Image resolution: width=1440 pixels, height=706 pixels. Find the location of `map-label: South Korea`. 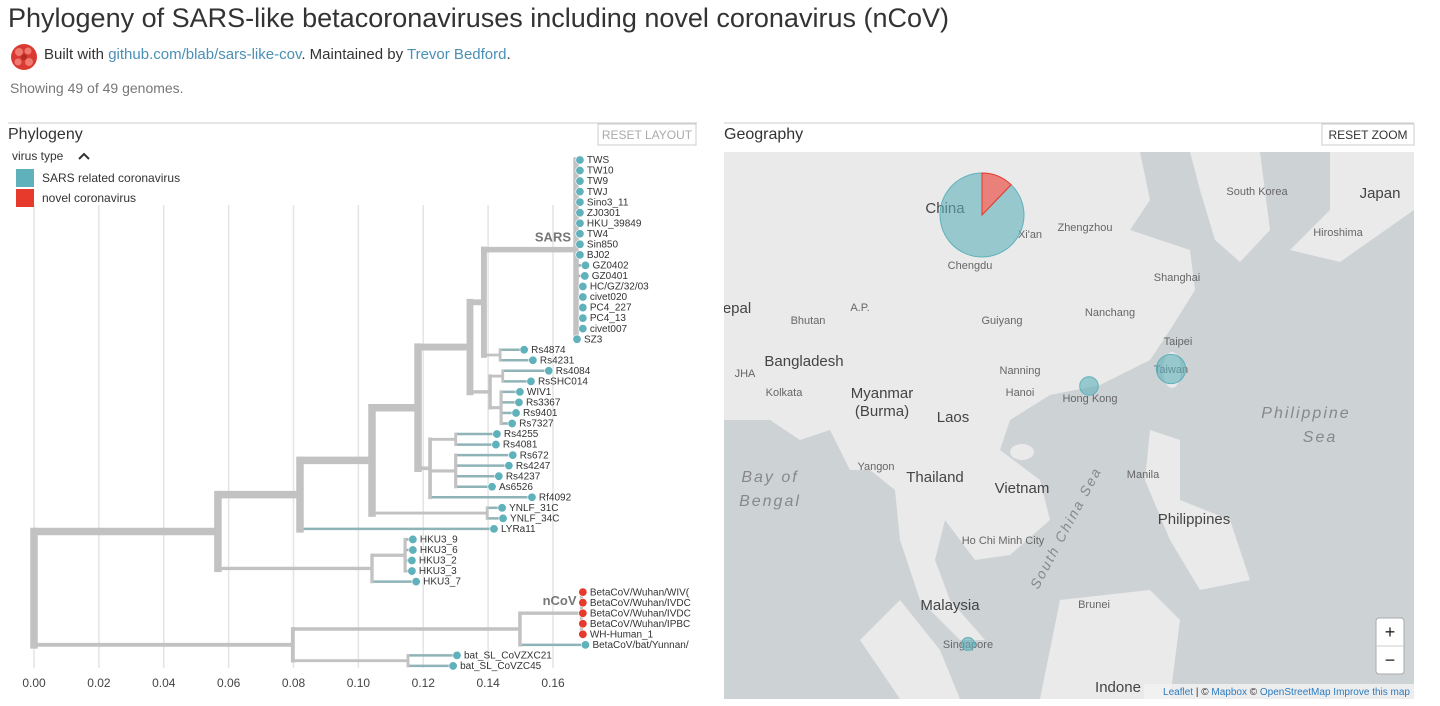

map-label: South Korea is located at coordinates (1257, 192).